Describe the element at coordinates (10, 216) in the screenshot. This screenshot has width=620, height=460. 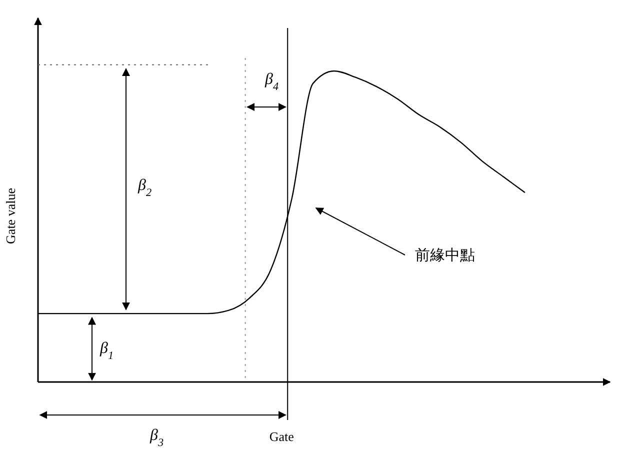
I see `y-axis-title: Gate value` at that location.